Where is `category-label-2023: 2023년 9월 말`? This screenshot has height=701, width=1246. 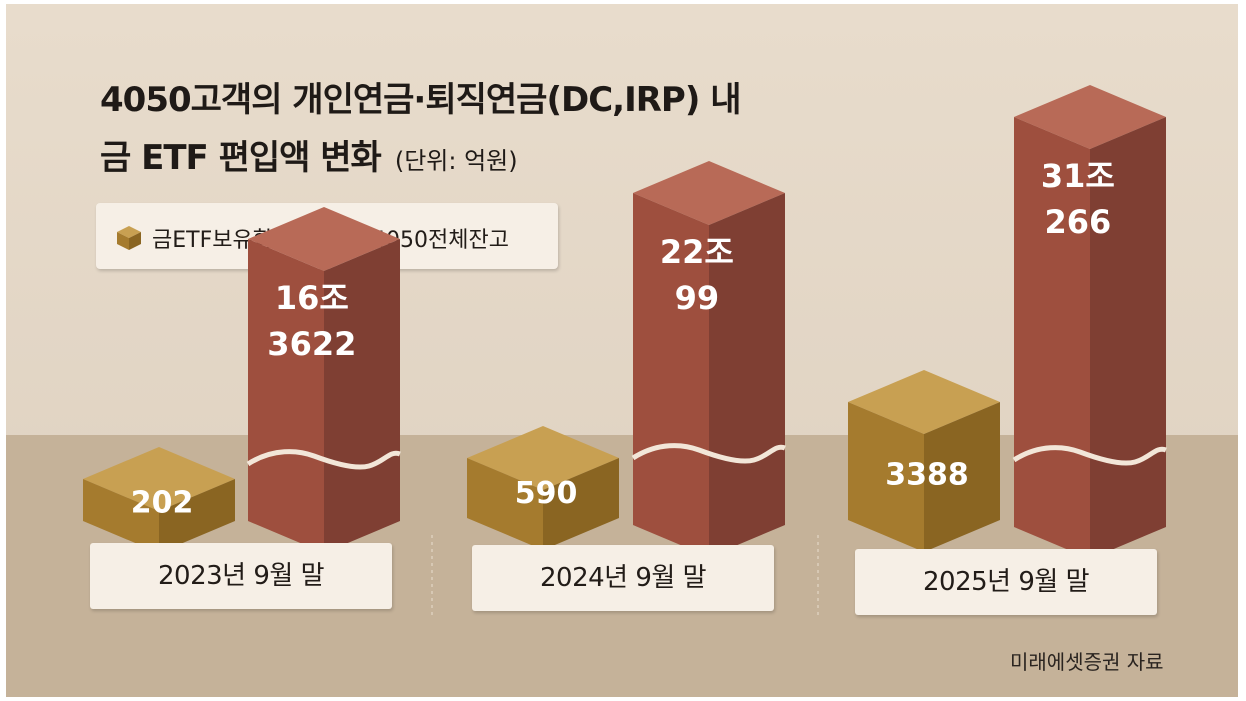
category-label-2023: 2023년 9월 말 is located at coordinates (241, 576).